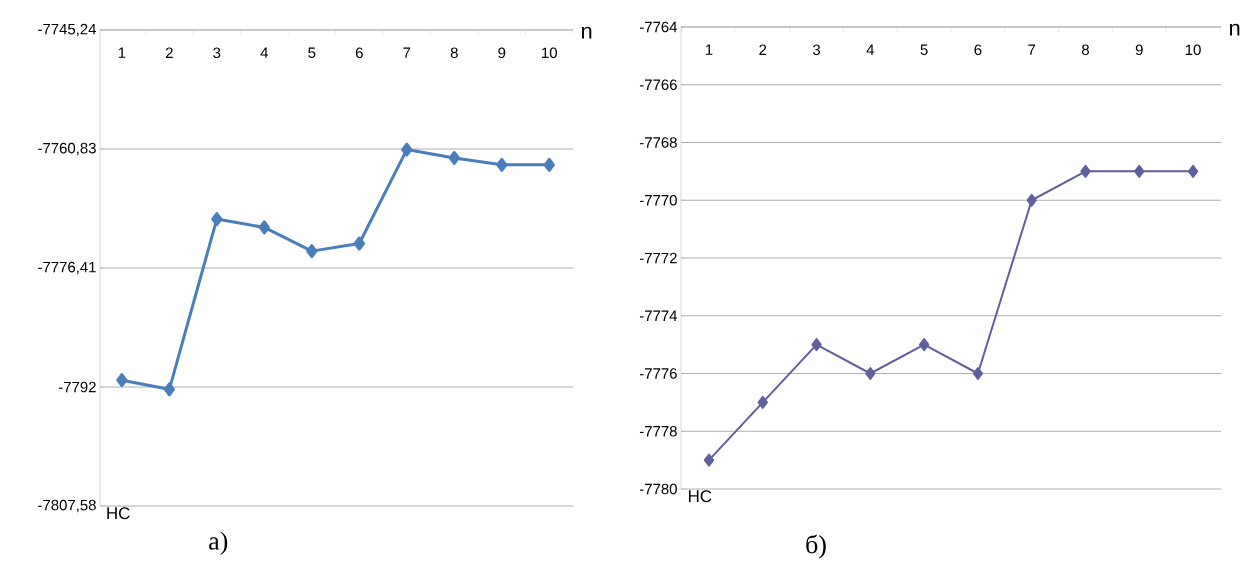 Image resolution: width=1253 pixels, height=564 pixels. I want to click on text: б), so click(816, 546).